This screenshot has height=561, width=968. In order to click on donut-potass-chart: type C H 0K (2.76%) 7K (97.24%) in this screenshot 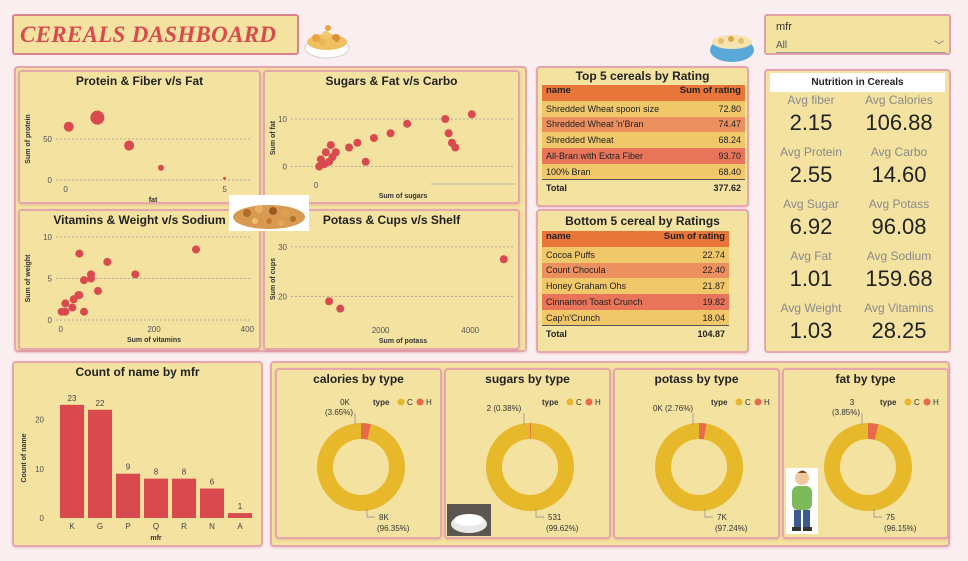, I will do `click(698, 455)`.